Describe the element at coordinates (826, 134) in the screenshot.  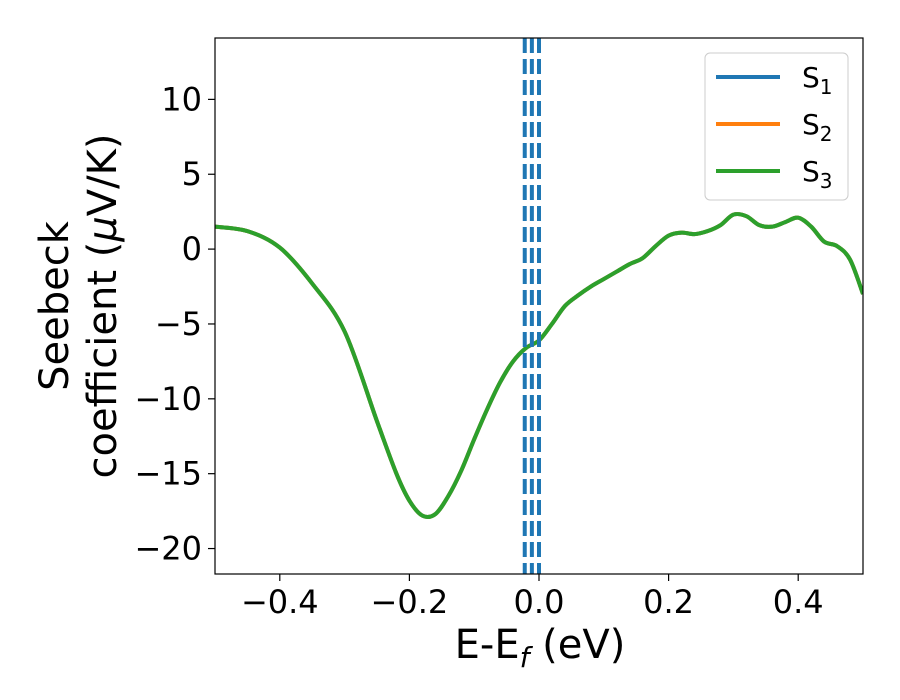
I see `legend-sub-s2: 2` at that location.